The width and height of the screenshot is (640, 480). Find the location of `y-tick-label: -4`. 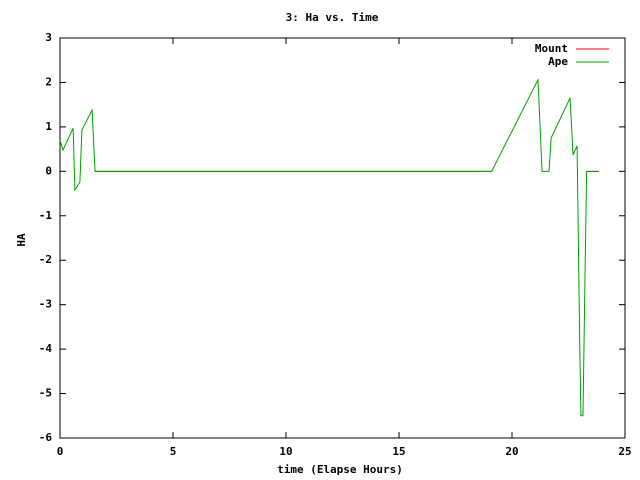

y-tick-label: -4 is located at coordinates (46, 348).